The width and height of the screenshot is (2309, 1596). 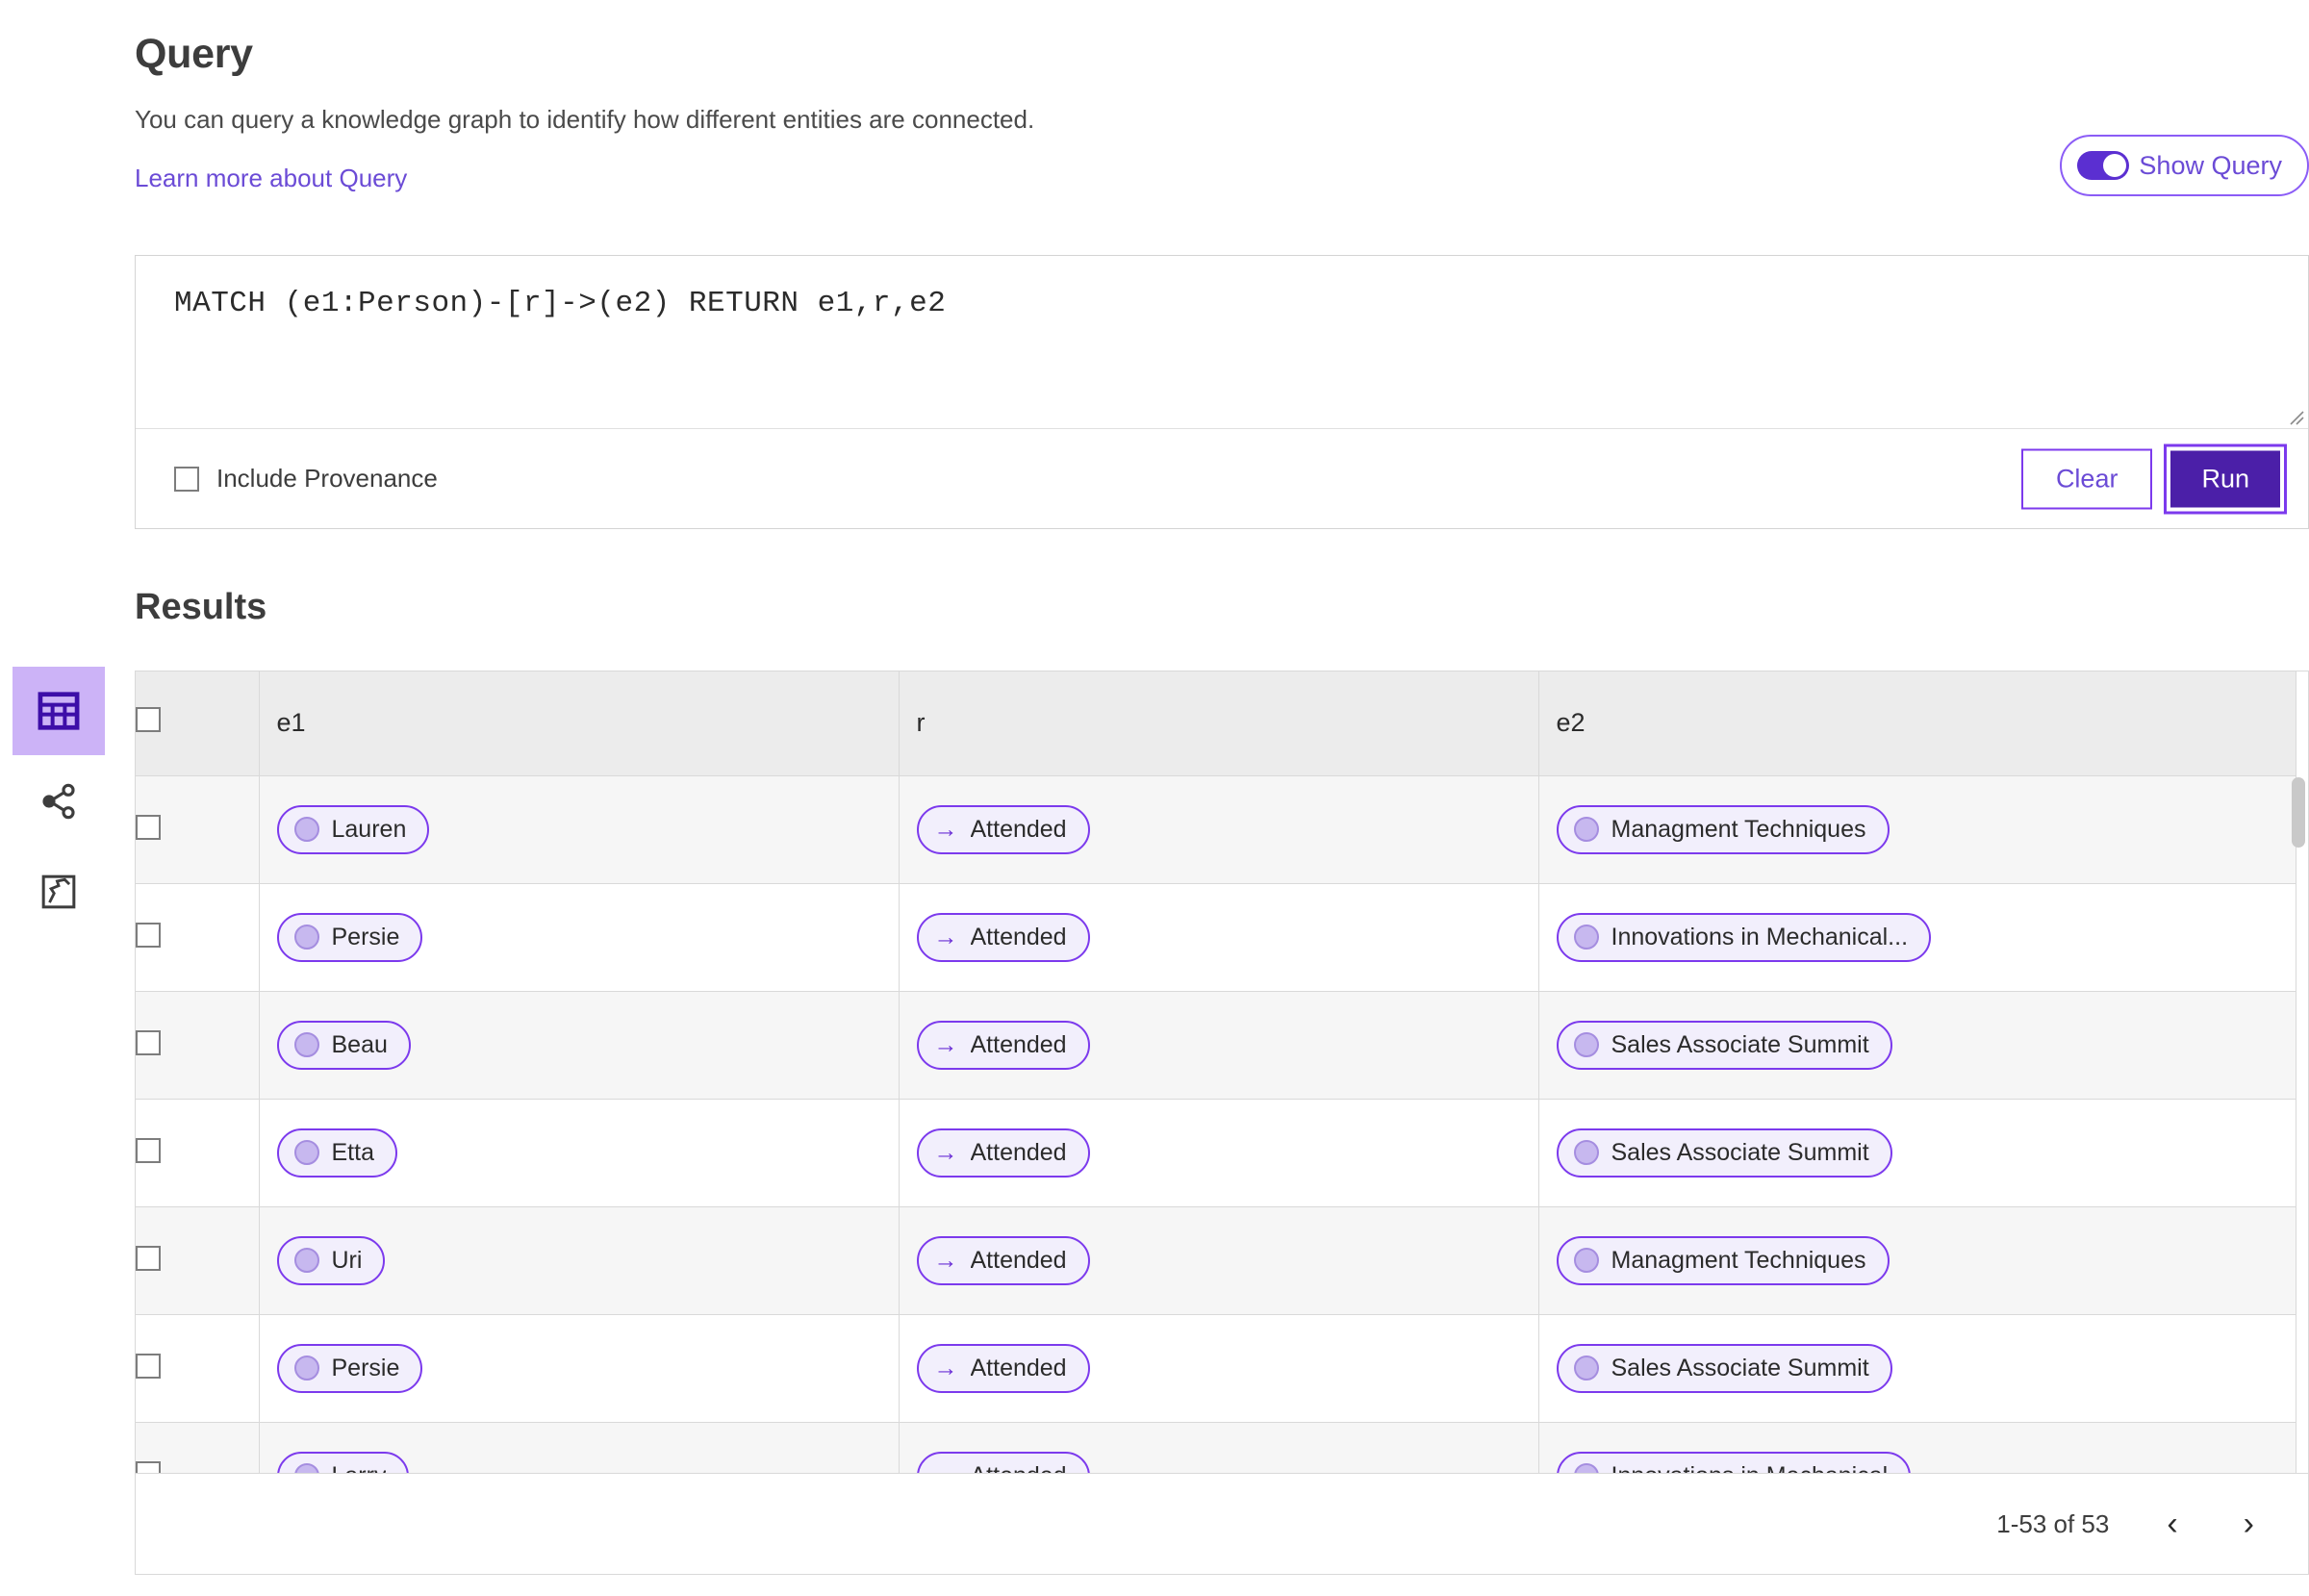 I want to click on include-provenance-label: Include Provenance, so click(x=327, y=478).